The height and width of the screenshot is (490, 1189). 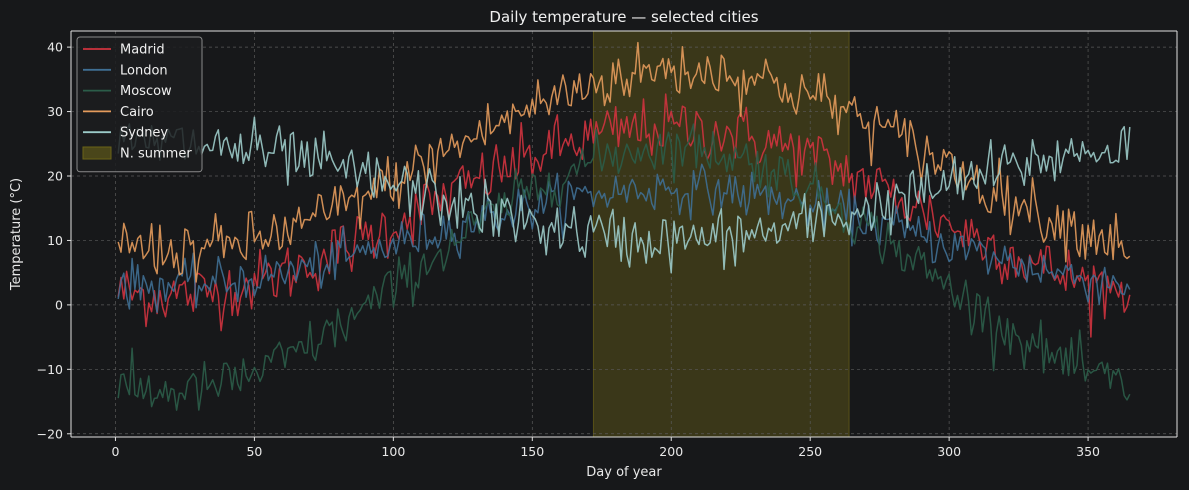 I want to click on x-tick-label: 250, so click(x=810, y=451).